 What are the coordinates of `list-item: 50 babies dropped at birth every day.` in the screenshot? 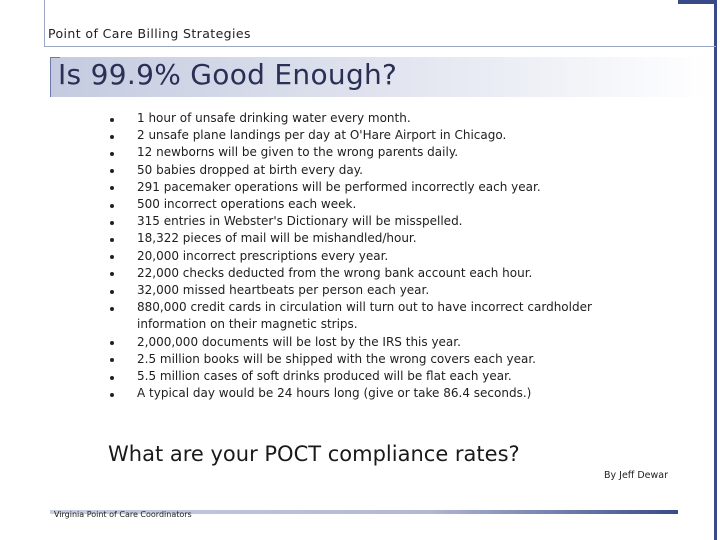 It's located at (364, 170).